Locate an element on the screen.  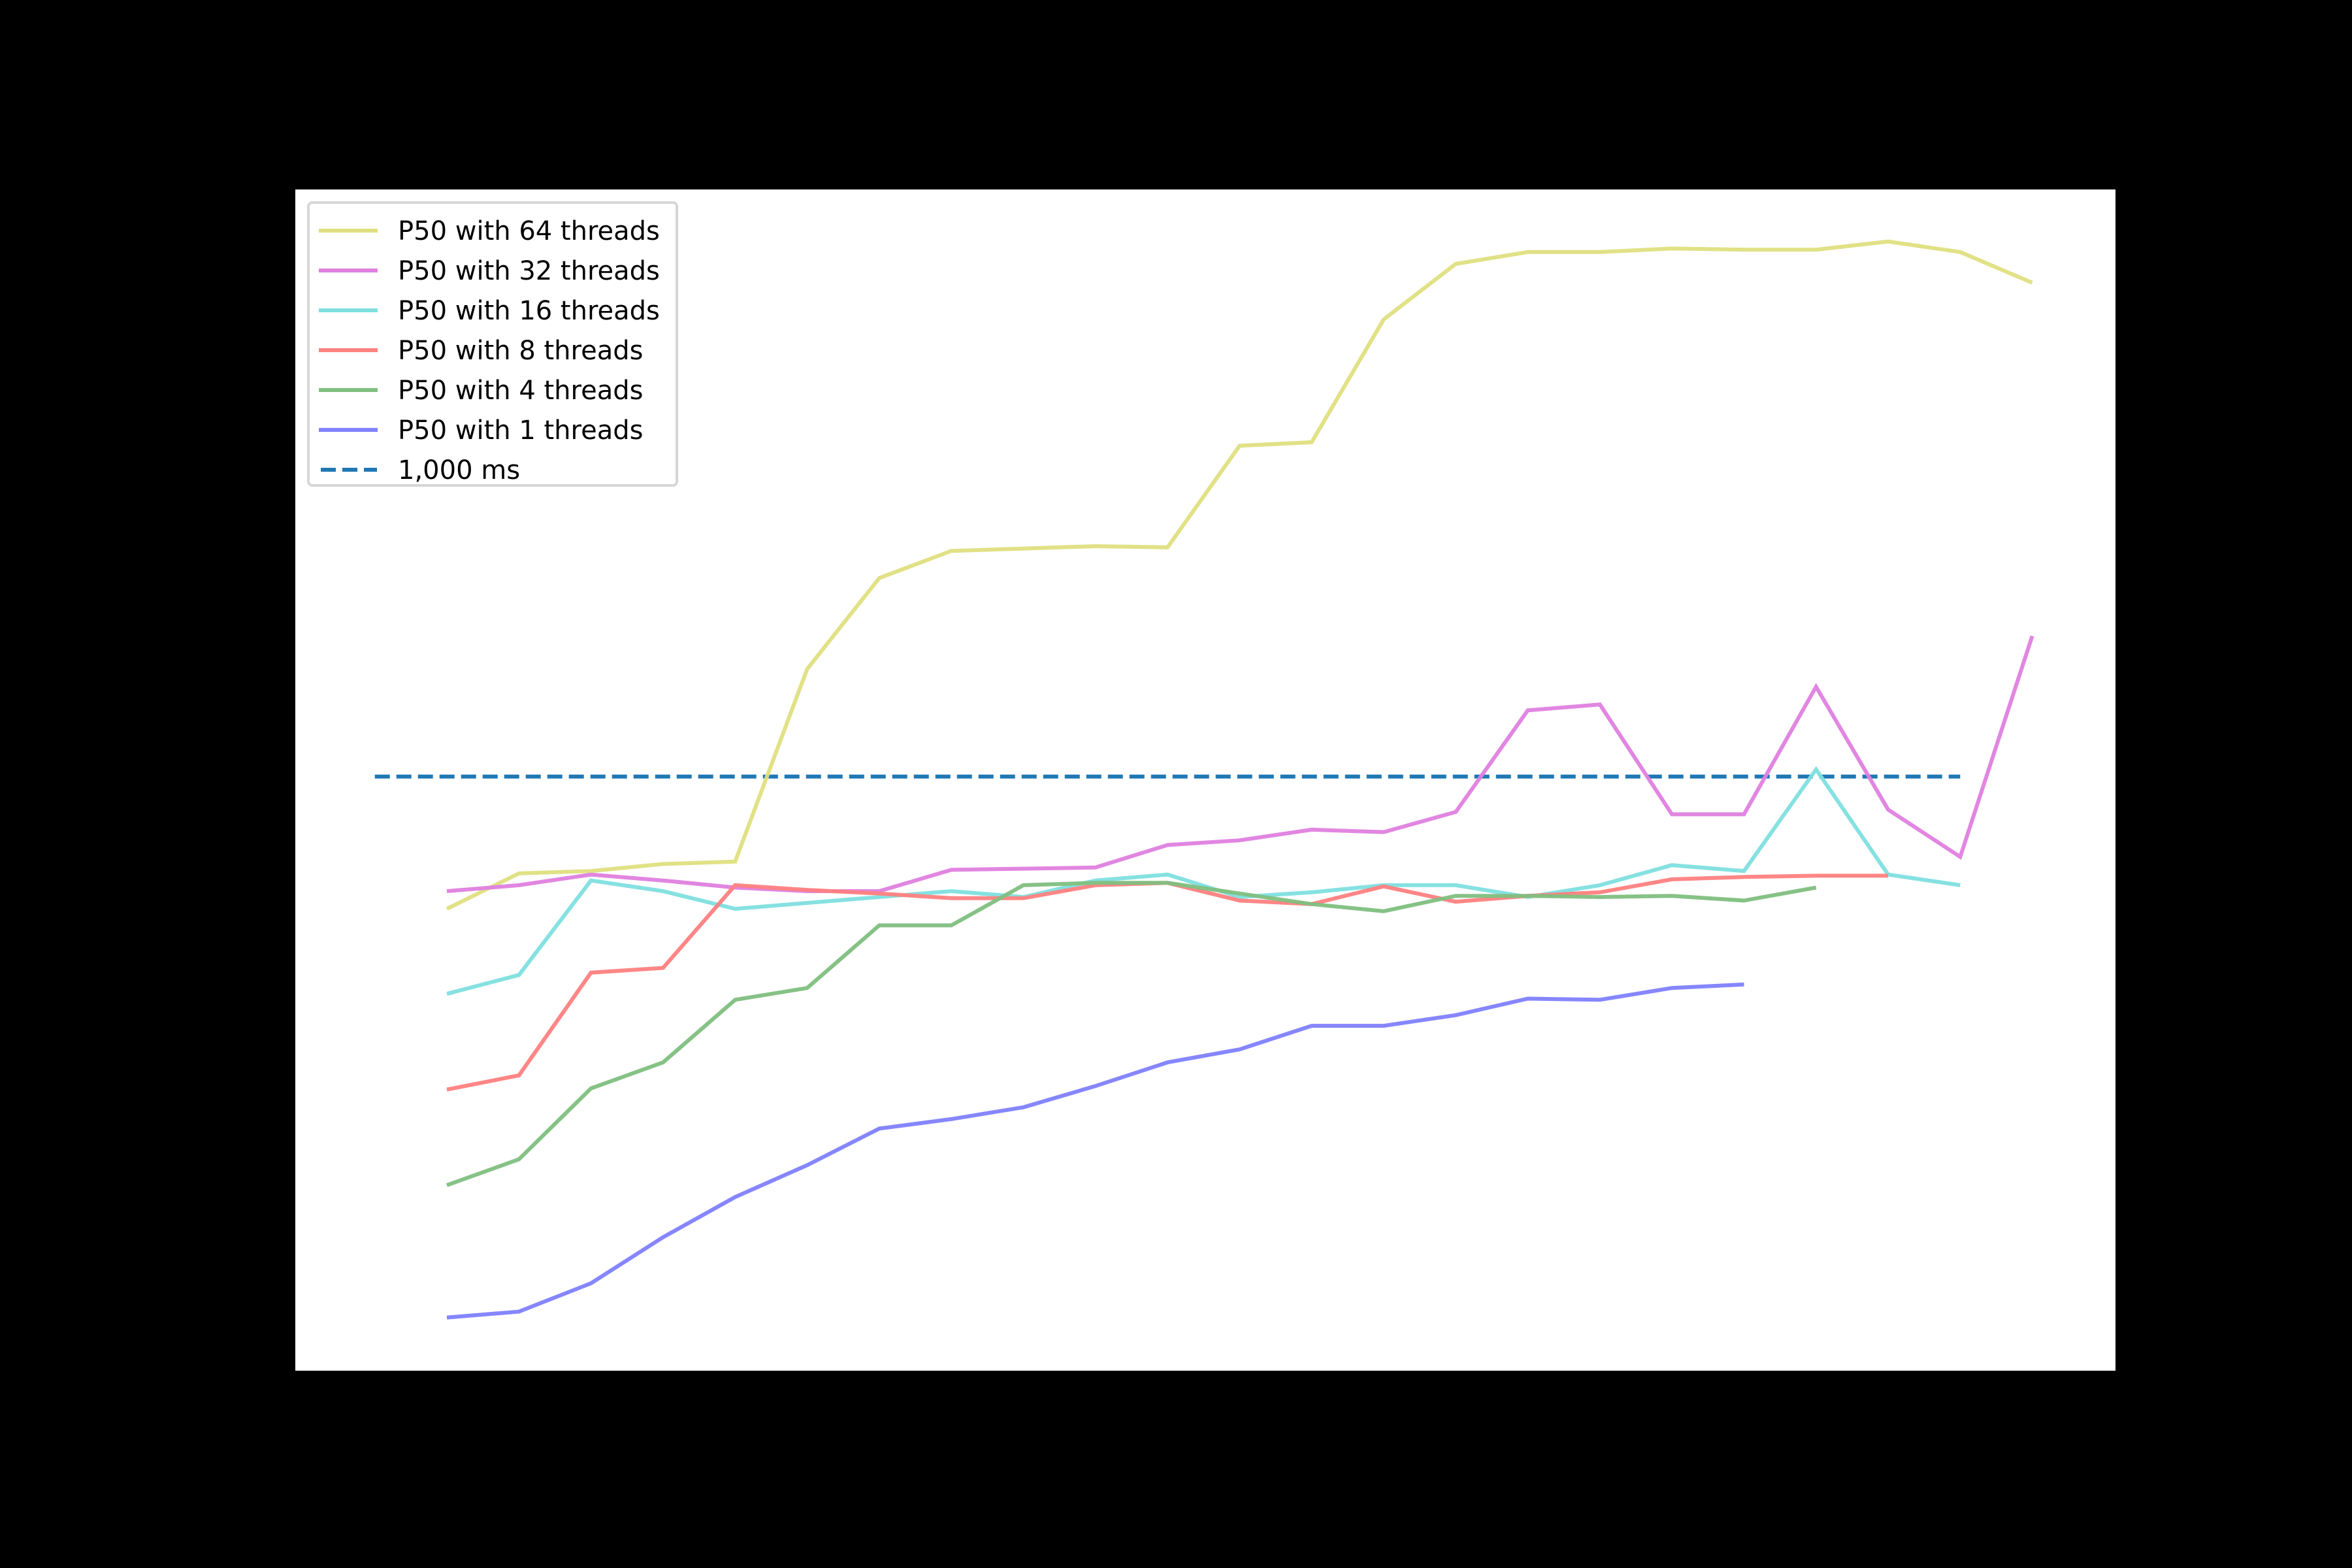
legend-item-32-threads: P50 with 32 threads is located at coordinates (493, 271).